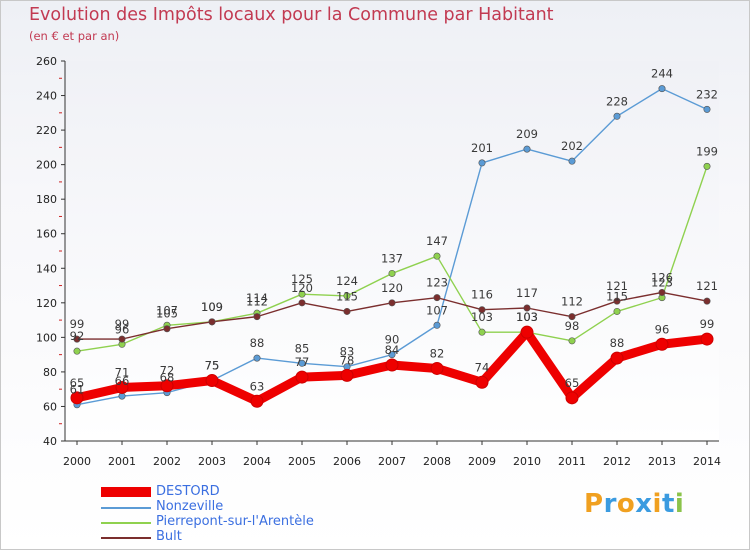 Image resolution: width=750 pixels, height=550 pixels. Describe the element at coordinates (167, 461) in the screenshot. I see `x-tick-label: 2002` at that location.